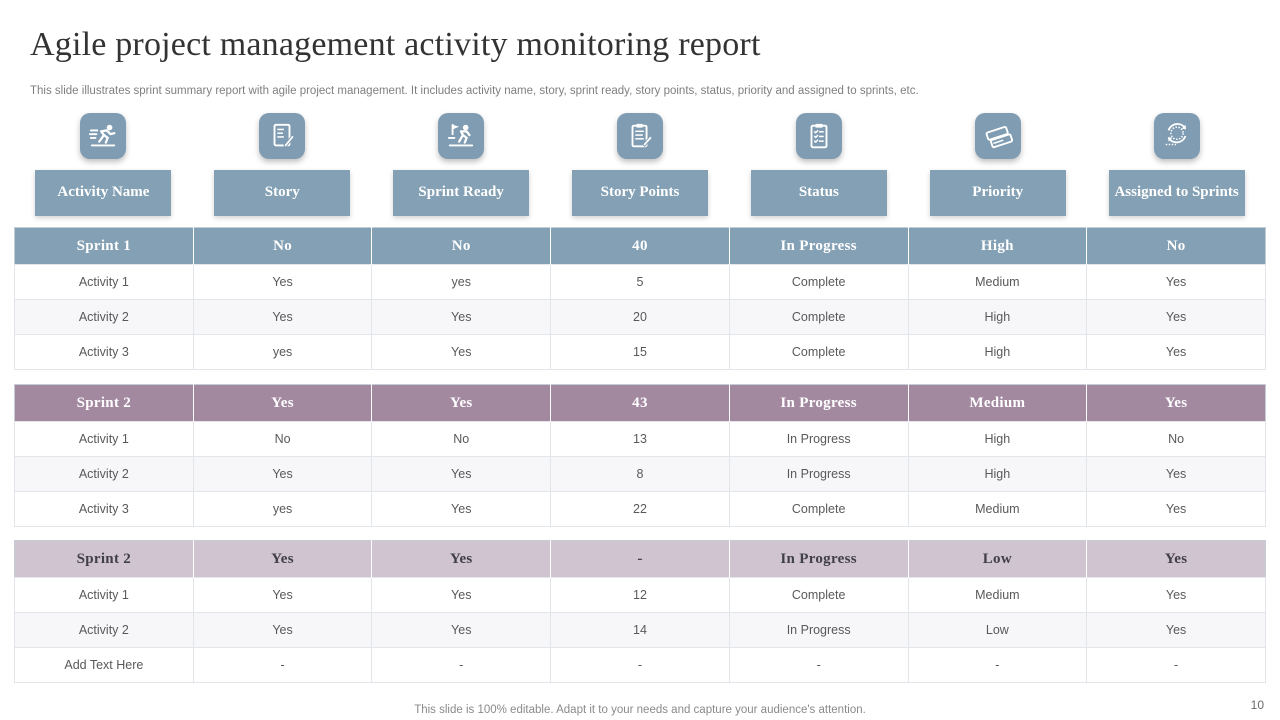 The image size is (1280, 720). I want to click on cell: 15, so click(640, 352).